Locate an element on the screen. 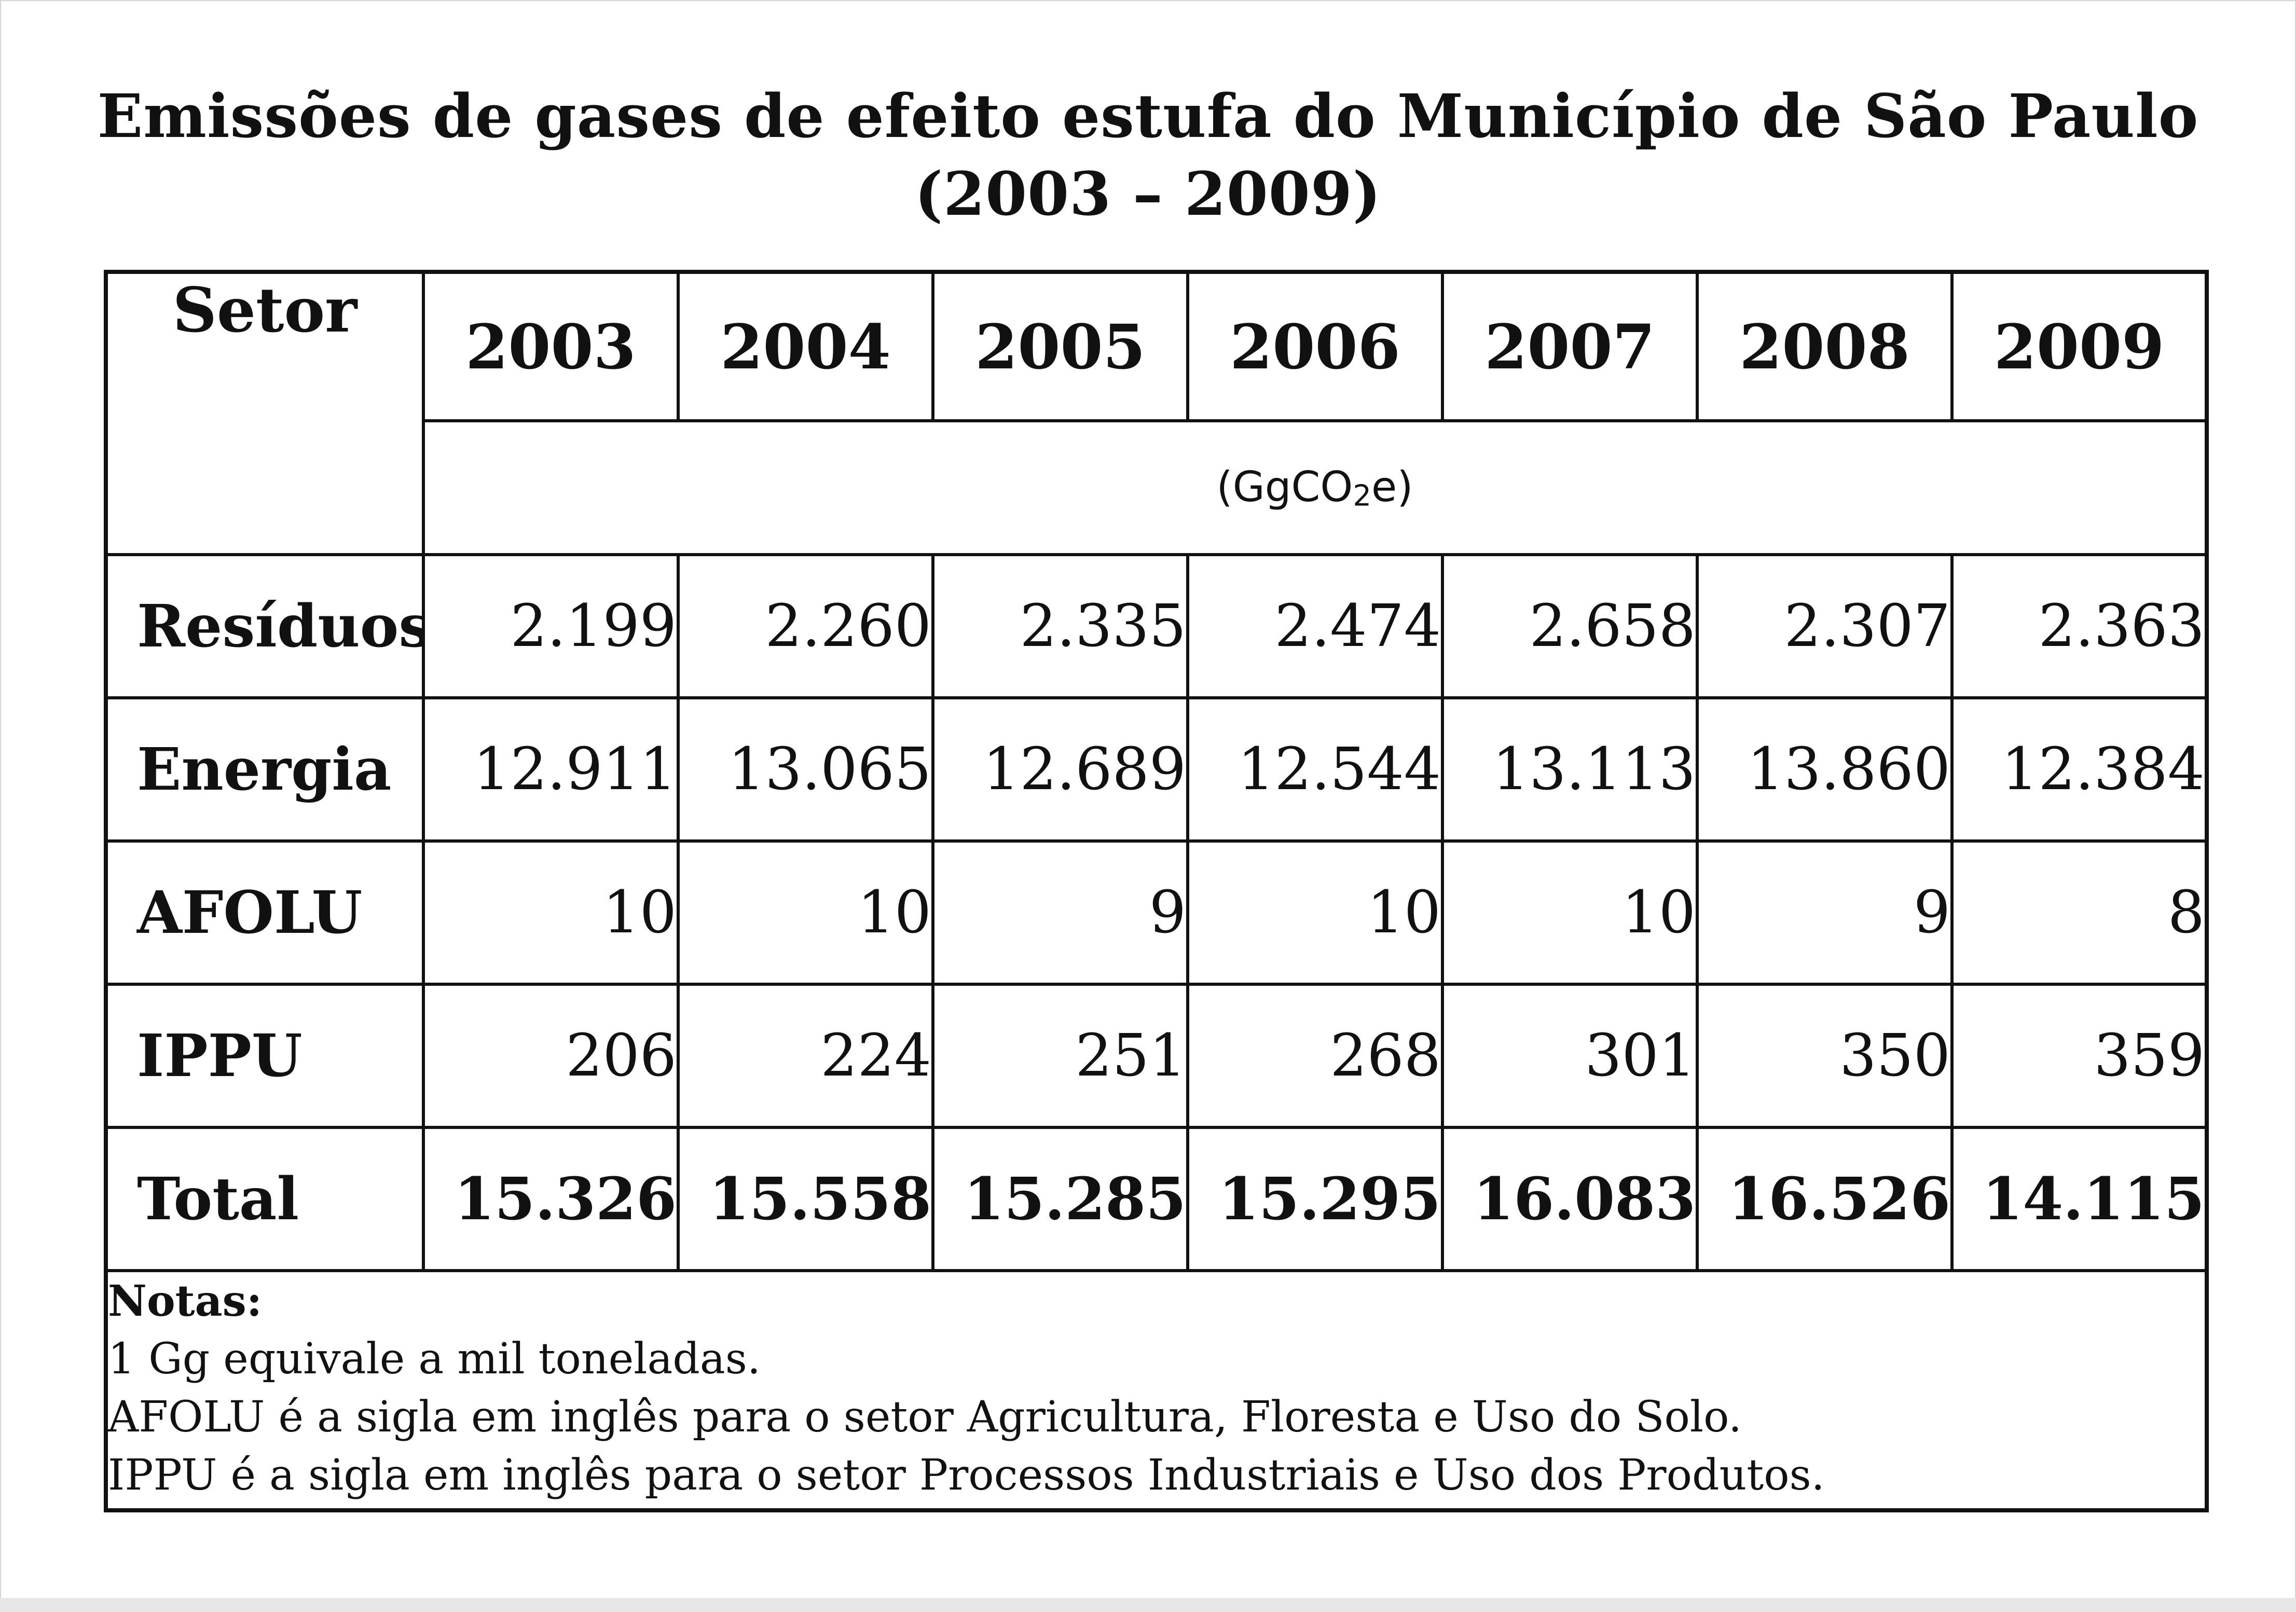  unit-row: (GgCO2e) is located at coordinates (1157, 487).